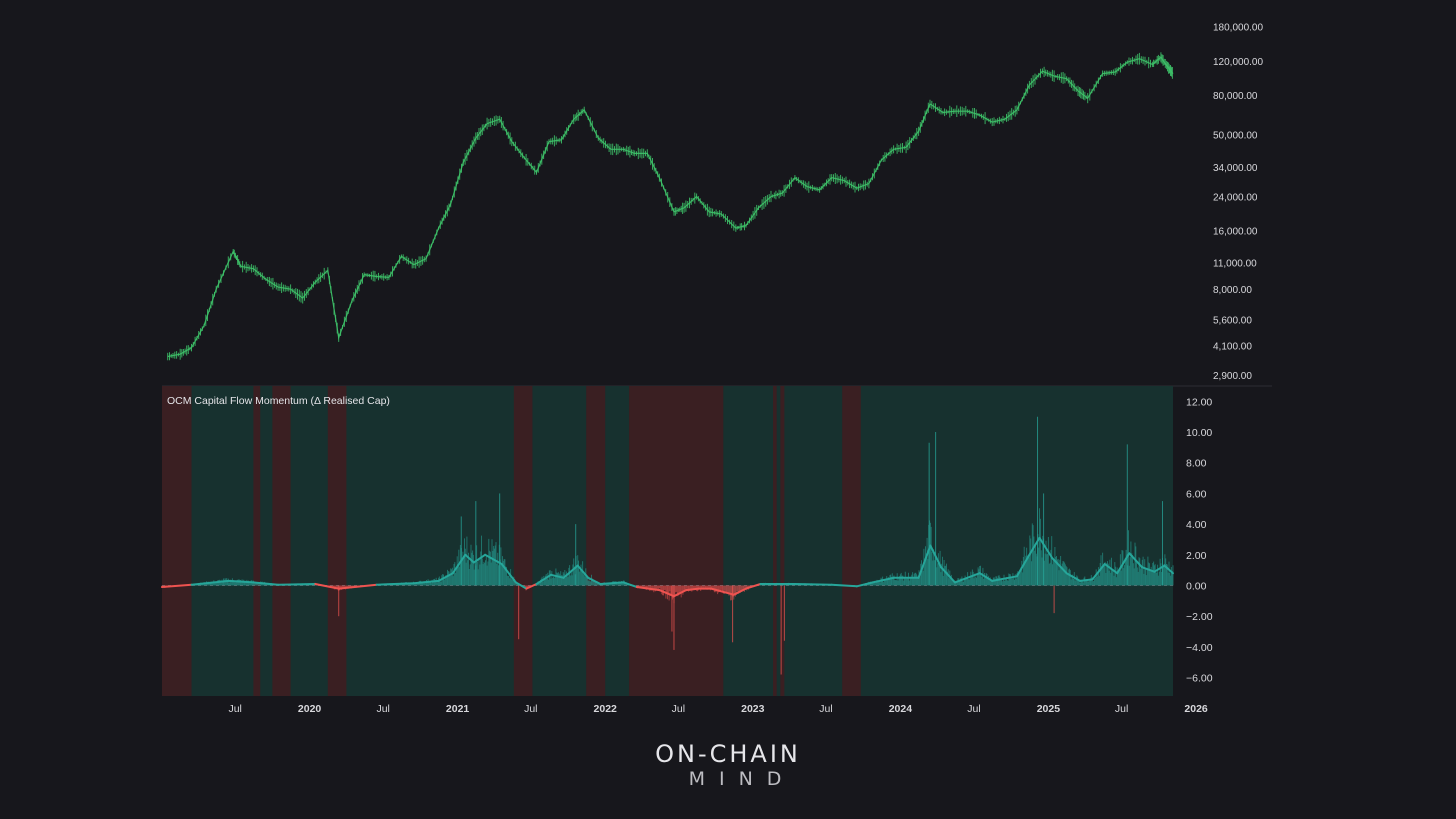  Describe the element at coordinates (1235, 263) in the screenshot. I see `price-tick-label-7: 11,000.00` at that location.